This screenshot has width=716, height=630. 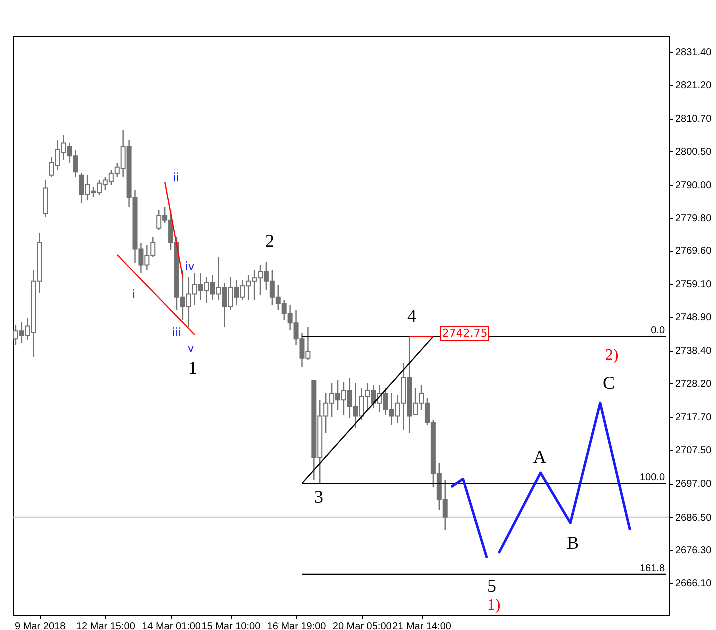 What do you see at coordinates (658, 331) in the screenshot?
I see `series-label: 0.0` at bounding box center [658, 331].